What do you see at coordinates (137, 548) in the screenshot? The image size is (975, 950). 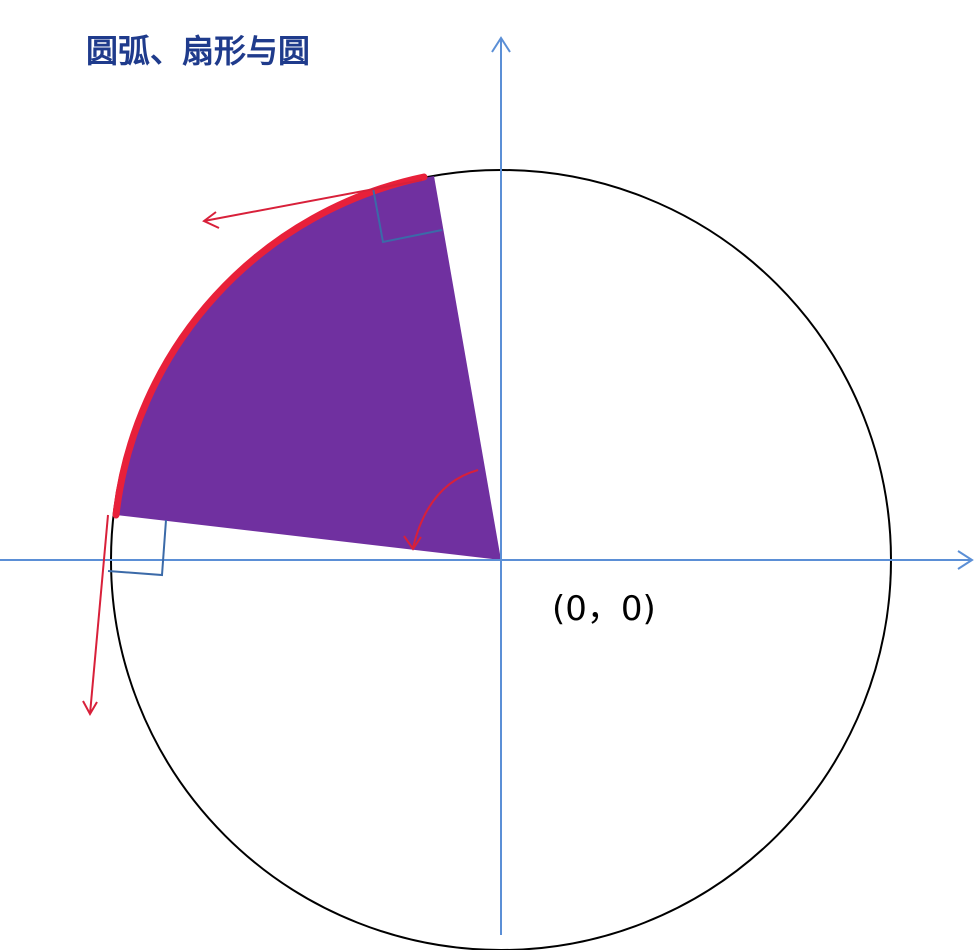 I see `right-angle-marker-lower` at bounding box center [137, 548].